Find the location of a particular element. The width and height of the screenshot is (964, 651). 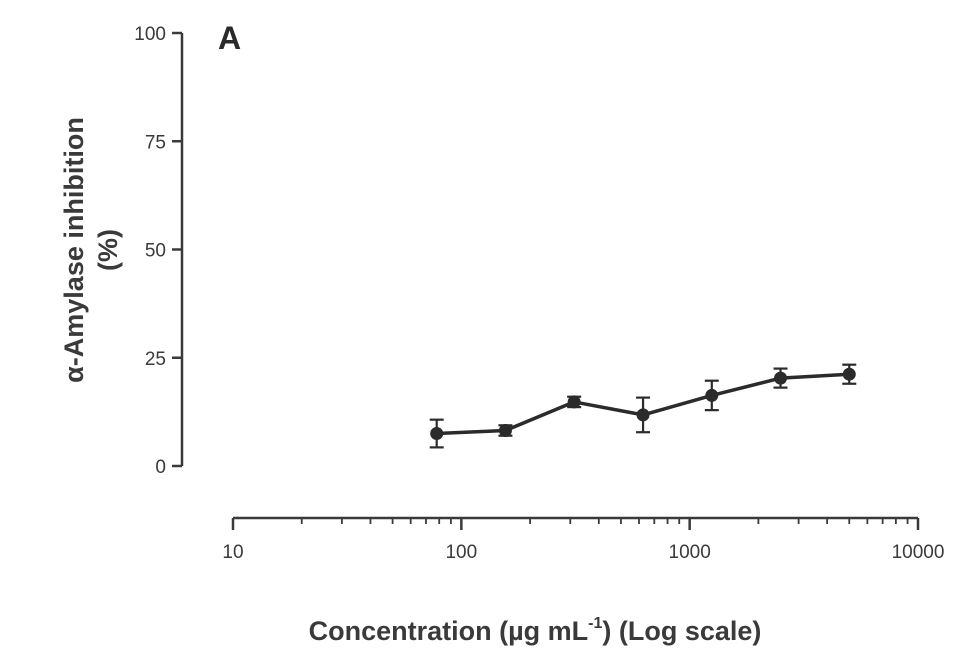

x-axis-title-main: Concentration (µg mL is located at coordinates (449, 631).